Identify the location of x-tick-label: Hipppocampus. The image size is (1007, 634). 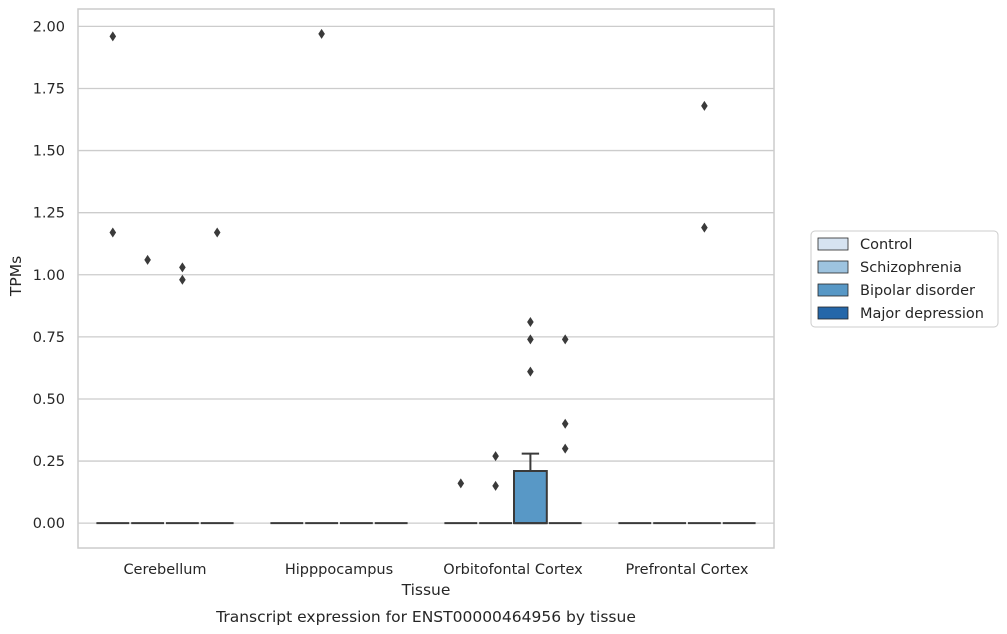
(339, 570).